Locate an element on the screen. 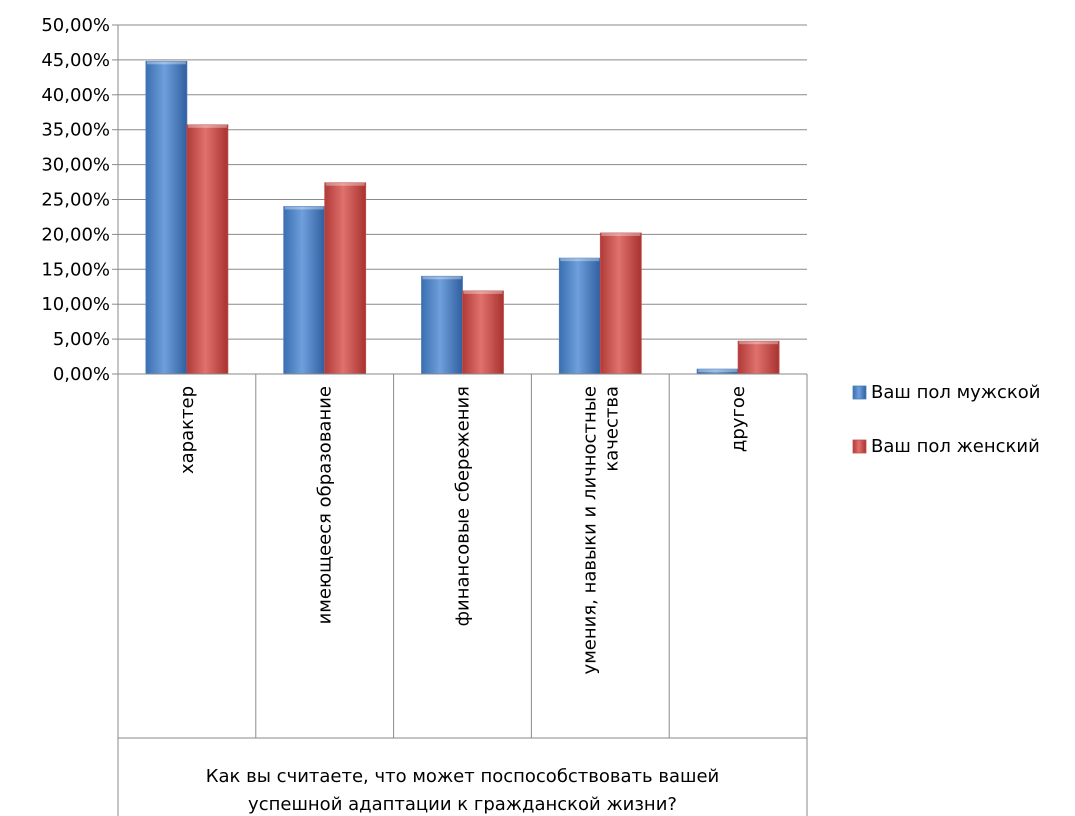 This screenshot has height=816, width=1075. y-tick-label: 30,00% is located at coordinates (75, 165).